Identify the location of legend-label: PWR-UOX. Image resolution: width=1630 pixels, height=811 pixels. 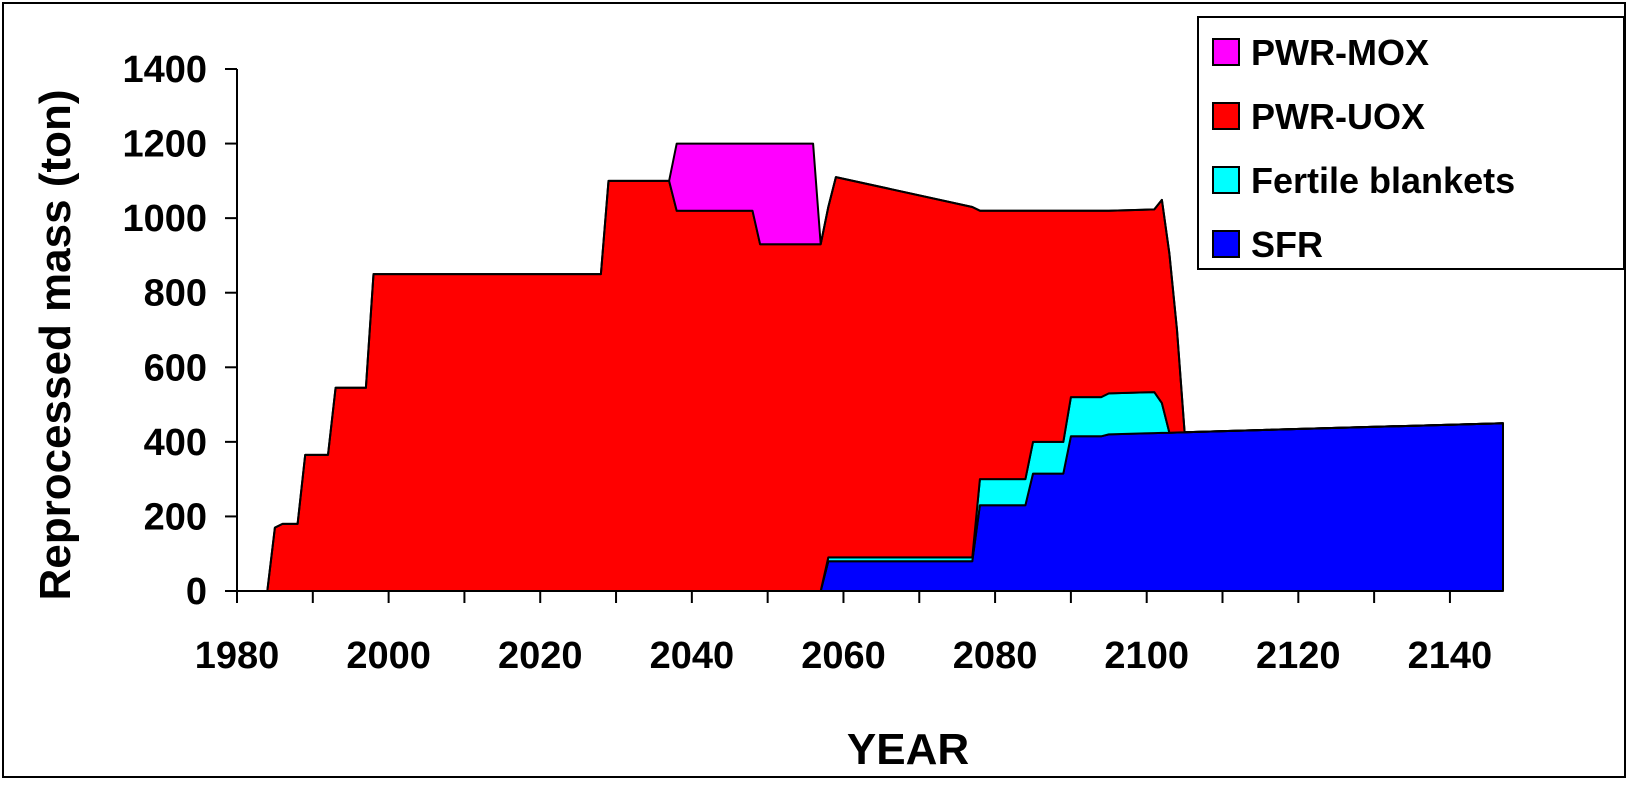
(1338, 116).